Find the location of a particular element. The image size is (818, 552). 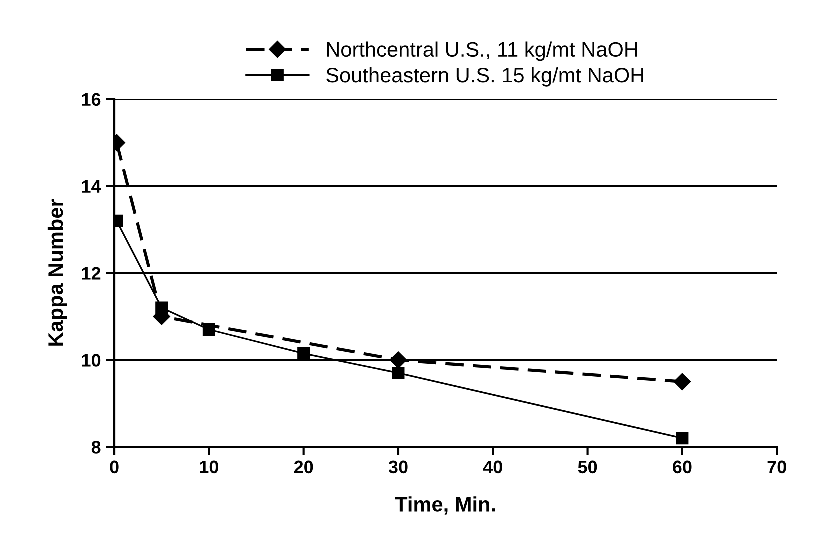

x-tick-label: 30 is located at coordinates (398, 467).